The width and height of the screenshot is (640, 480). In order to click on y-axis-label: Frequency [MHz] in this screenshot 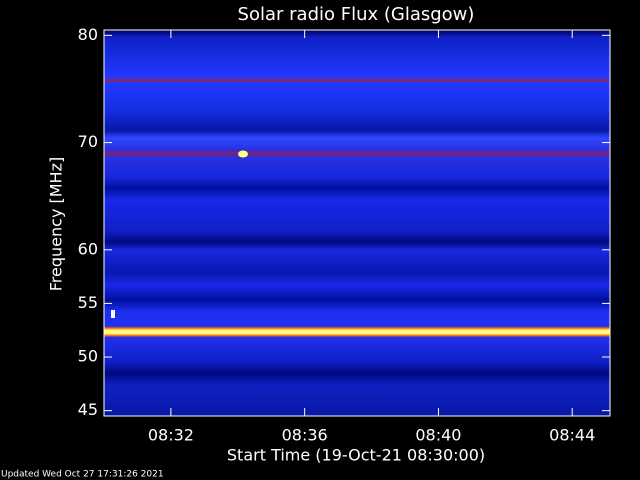, I will do `click(56, 224)`.